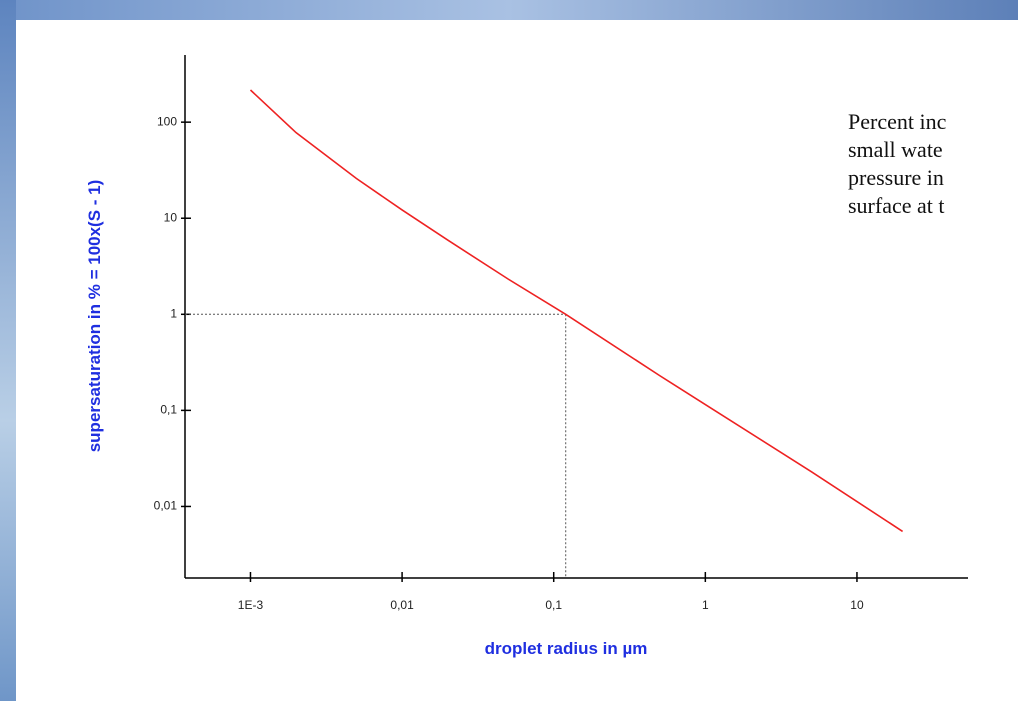  I want to click on x-axis-label: droplet radius in µm, so click(566, 648).